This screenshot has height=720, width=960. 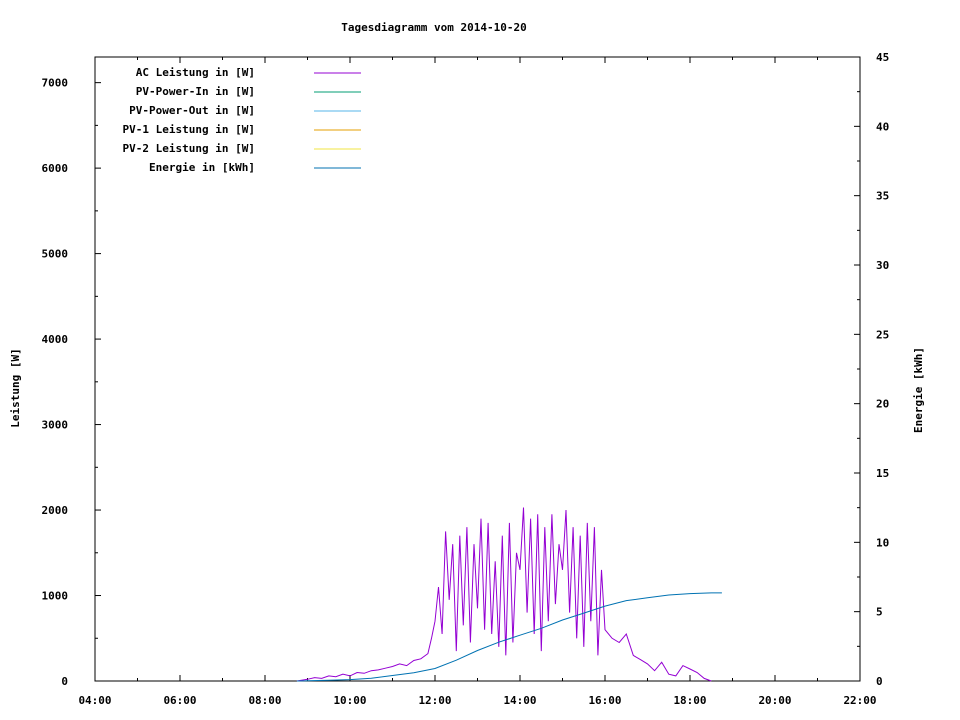 What do you see at coordinates (64, 681) in the screenshot?
I see `y-tick-label: 0` at bounding box center [64, 681].